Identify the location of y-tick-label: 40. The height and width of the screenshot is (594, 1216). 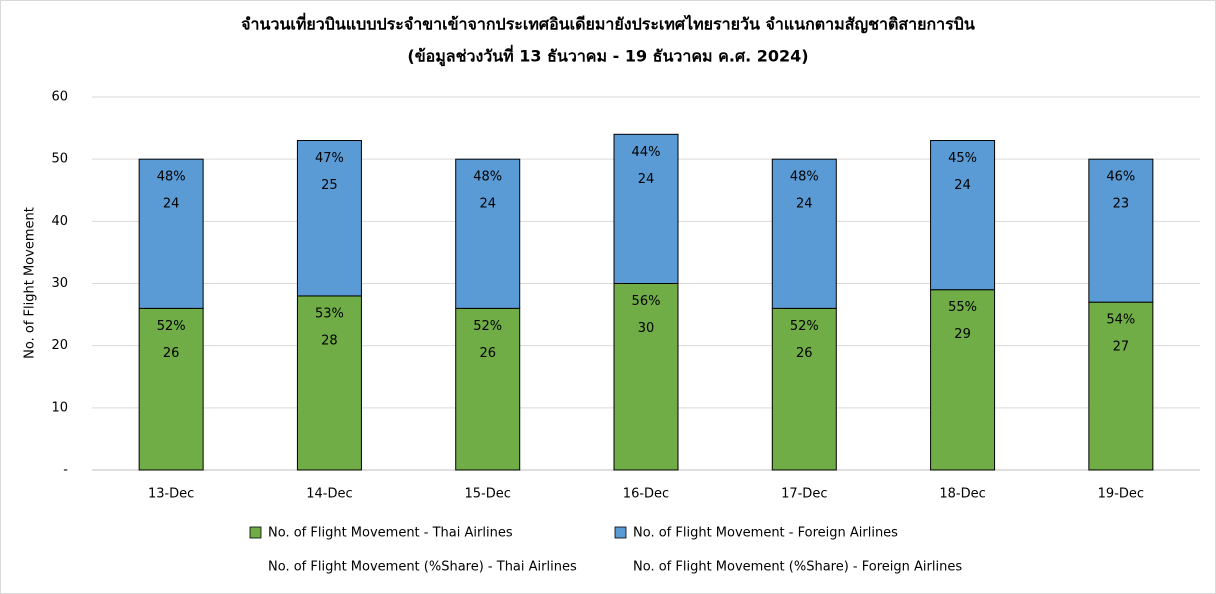
(59, 221).